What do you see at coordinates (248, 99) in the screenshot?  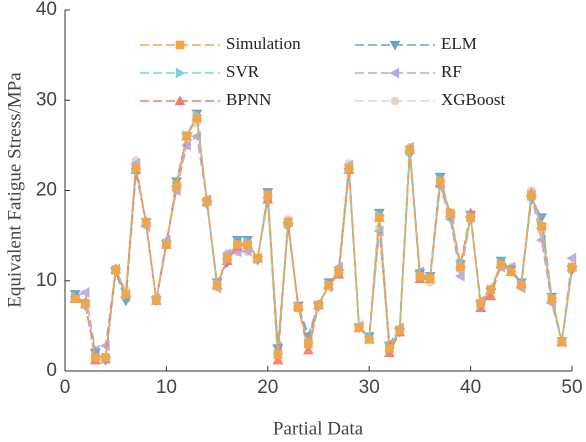 I see `legend-label: BPNN` at bounding box center [248, 99].